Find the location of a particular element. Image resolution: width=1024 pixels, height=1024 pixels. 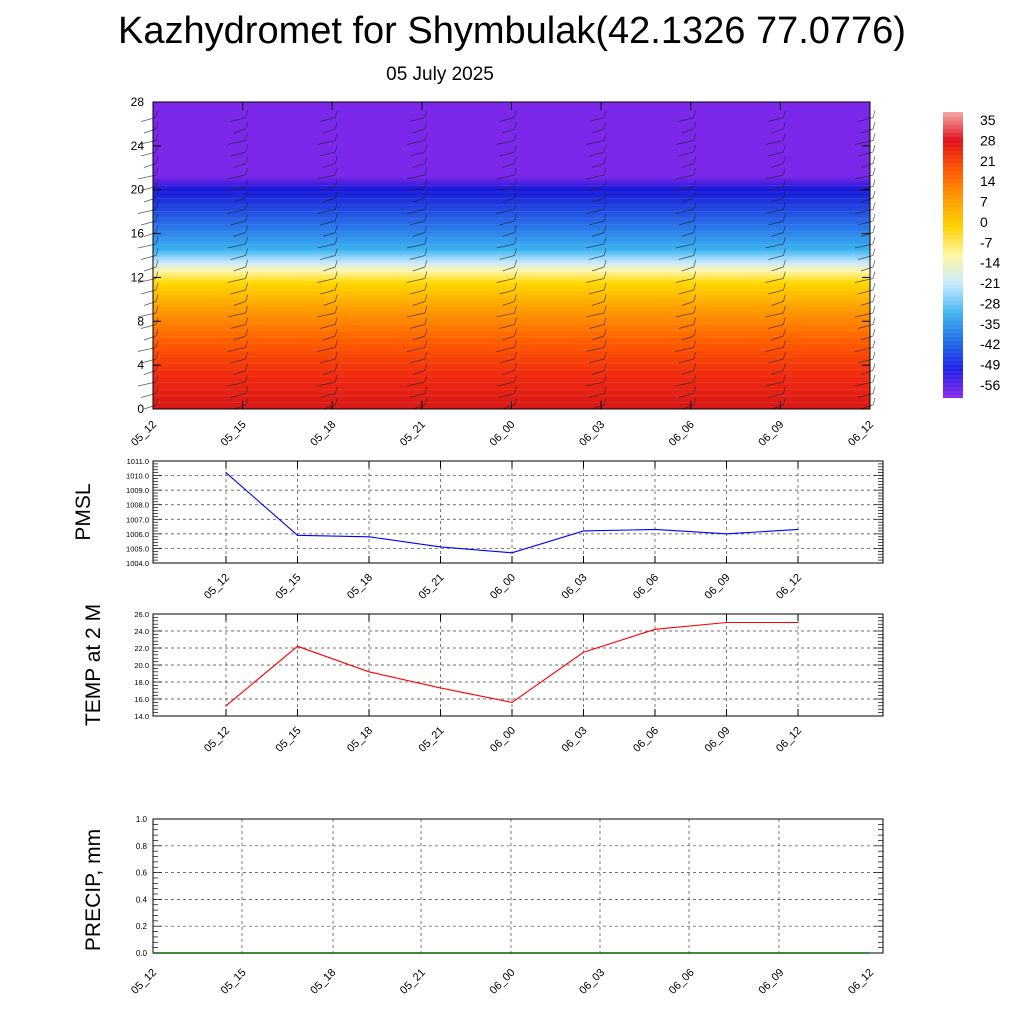

temp-y-tick-label: 20.0 is located at coordinates (141, 665).